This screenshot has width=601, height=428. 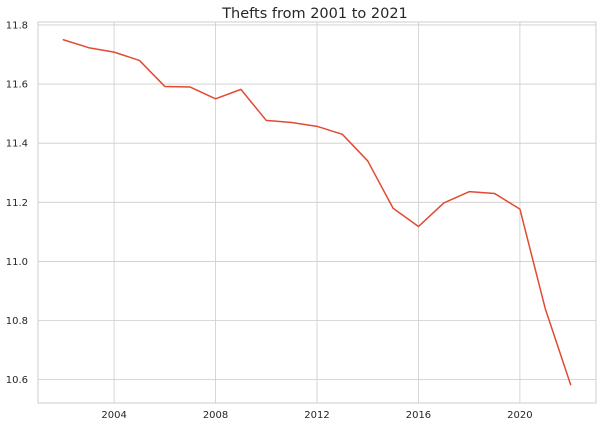 I want to click on x-tick-label: 2004, so click(x=113, y=415).